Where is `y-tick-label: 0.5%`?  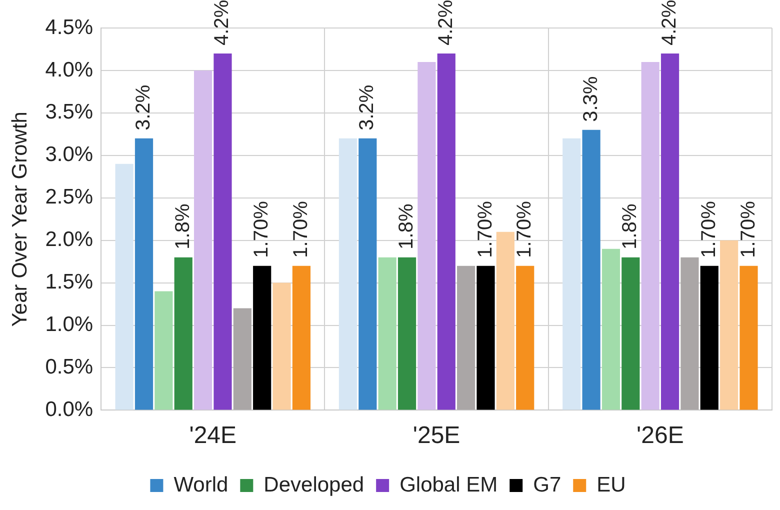 y-tick-label: 0.5% is located at coordinates (69, 367).